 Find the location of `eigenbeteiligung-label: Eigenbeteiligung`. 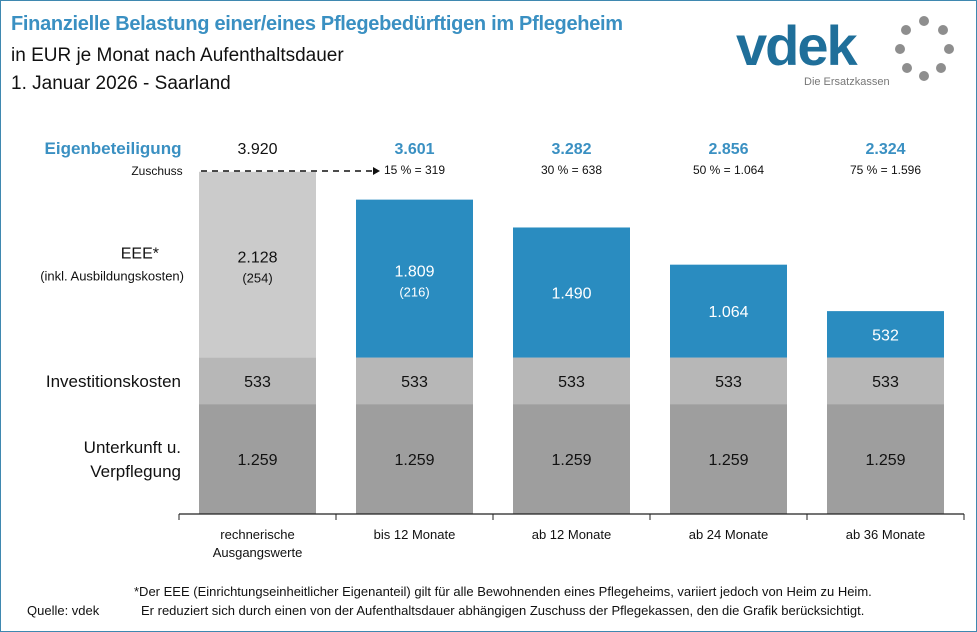

eigenbeteiligung-label: Eigenbeteiligung is located at coordinates (113, 148).